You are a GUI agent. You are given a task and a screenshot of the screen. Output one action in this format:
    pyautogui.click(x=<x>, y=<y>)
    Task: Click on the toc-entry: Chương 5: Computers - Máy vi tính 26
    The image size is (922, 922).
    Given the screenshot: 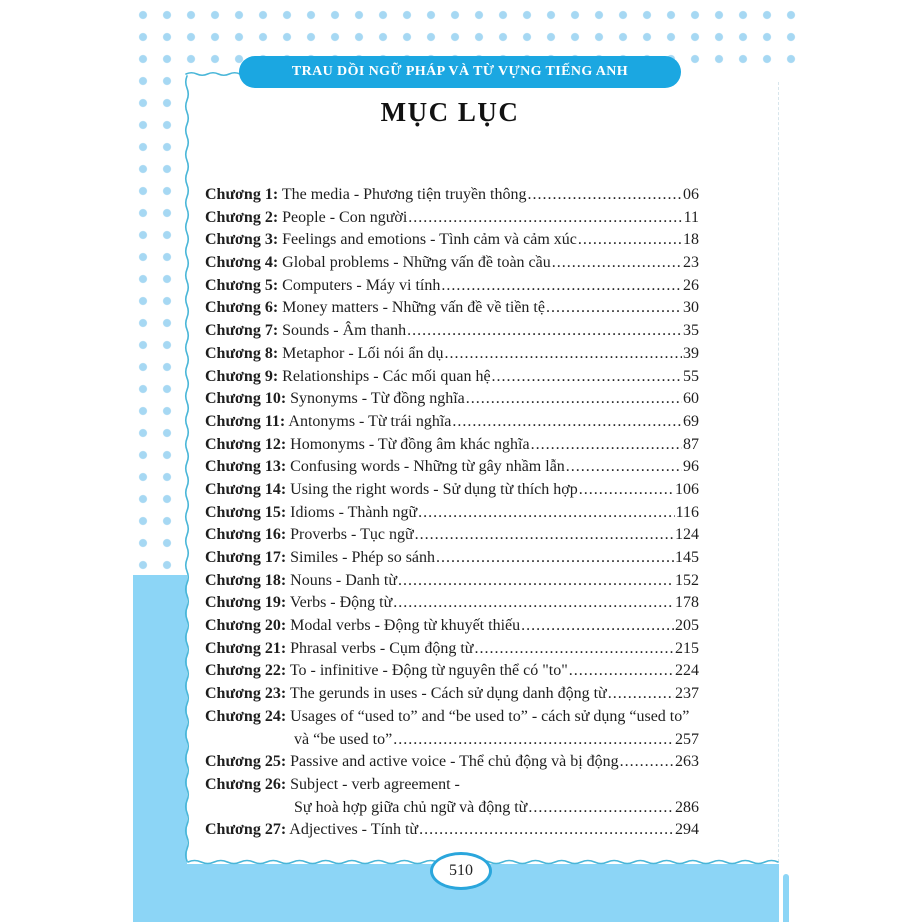 What is the action you would take?
    pyautogui.click(x=452, y=286)
    